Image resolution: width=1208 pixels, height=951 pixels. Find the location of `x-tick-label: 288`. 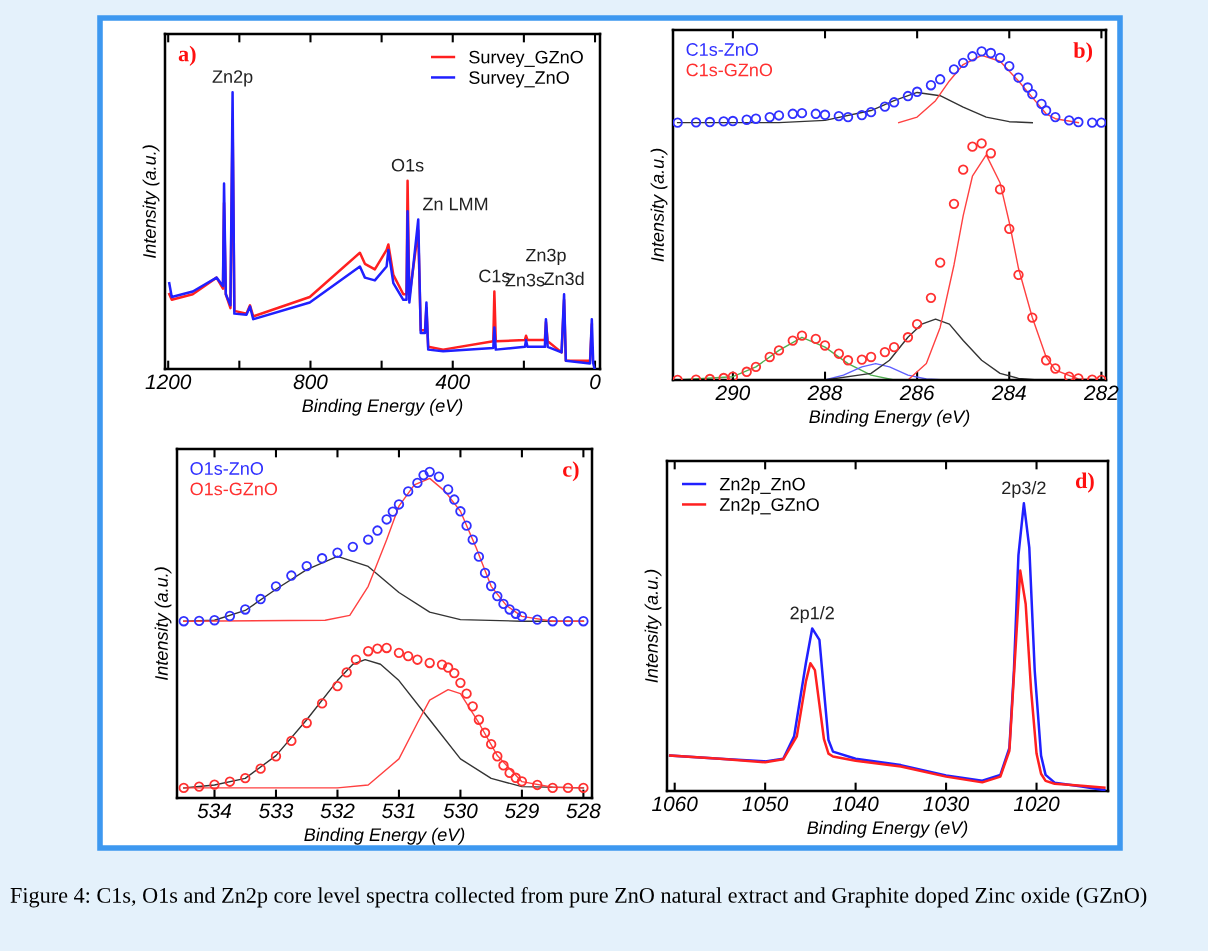

x-tick-label: 288 is located at coordinates (825, 393).